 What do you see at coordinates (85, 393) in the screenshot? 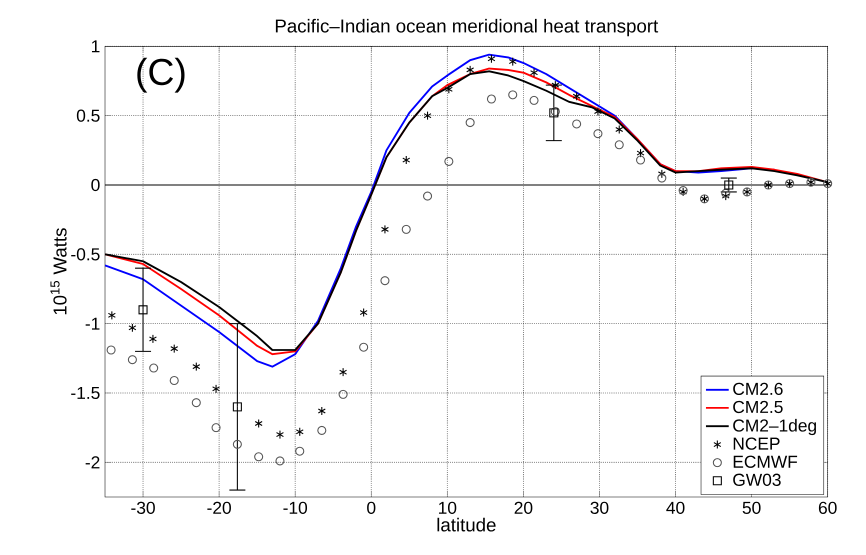
I see `y-tick-label: -1.5` at bounding box center [85, 393].